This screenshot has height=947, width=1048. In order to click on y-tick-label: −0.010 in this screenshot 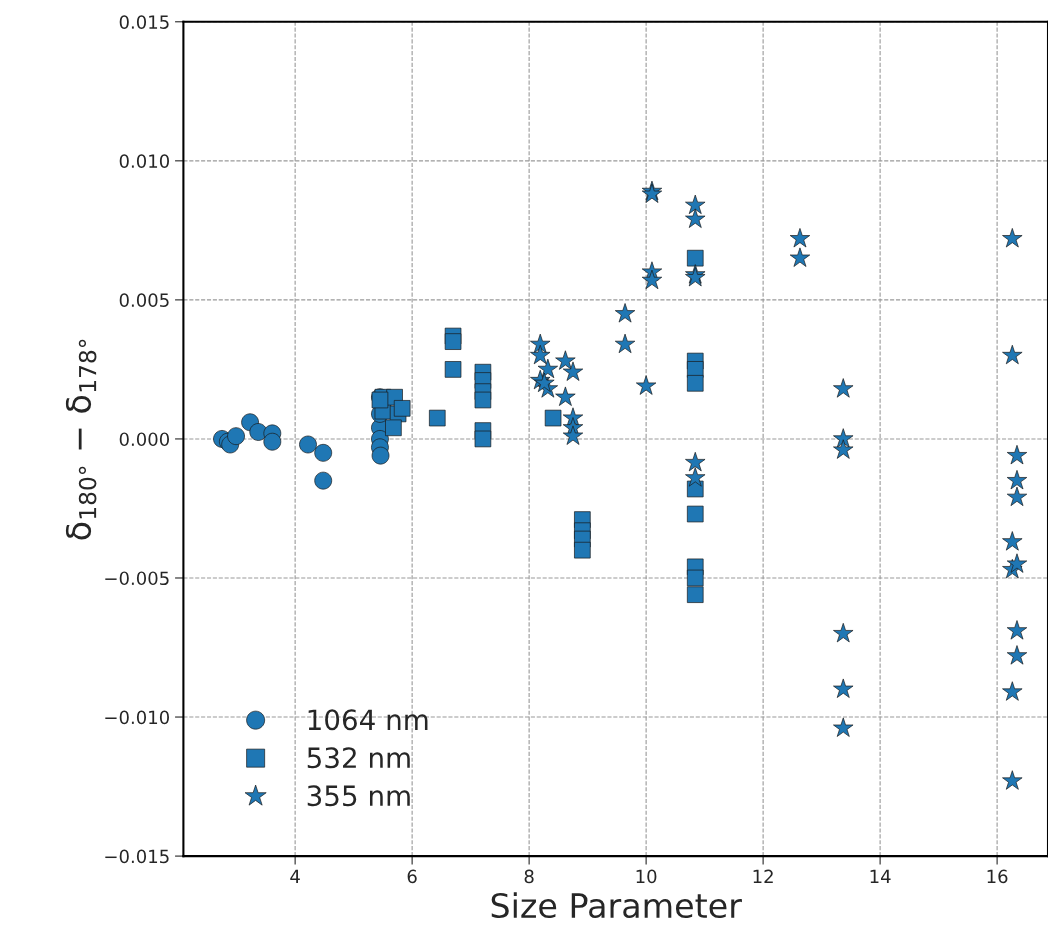, I will do `click(137, 717)`.